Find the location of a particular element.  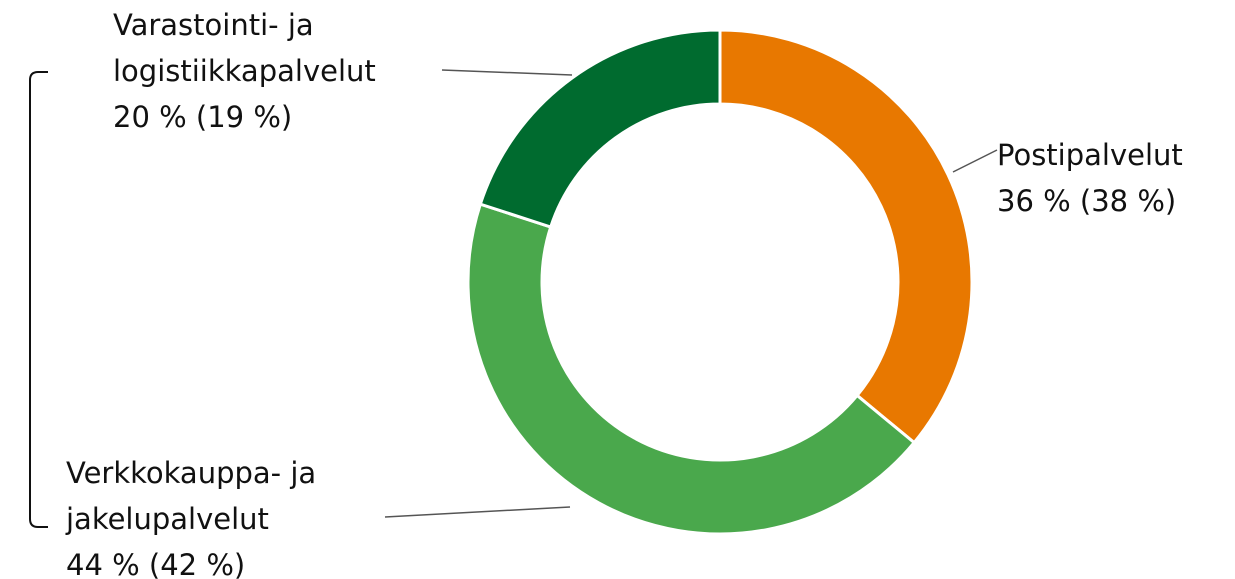

value-label: 44 % (42 %) is located at coordinates (156, 563).